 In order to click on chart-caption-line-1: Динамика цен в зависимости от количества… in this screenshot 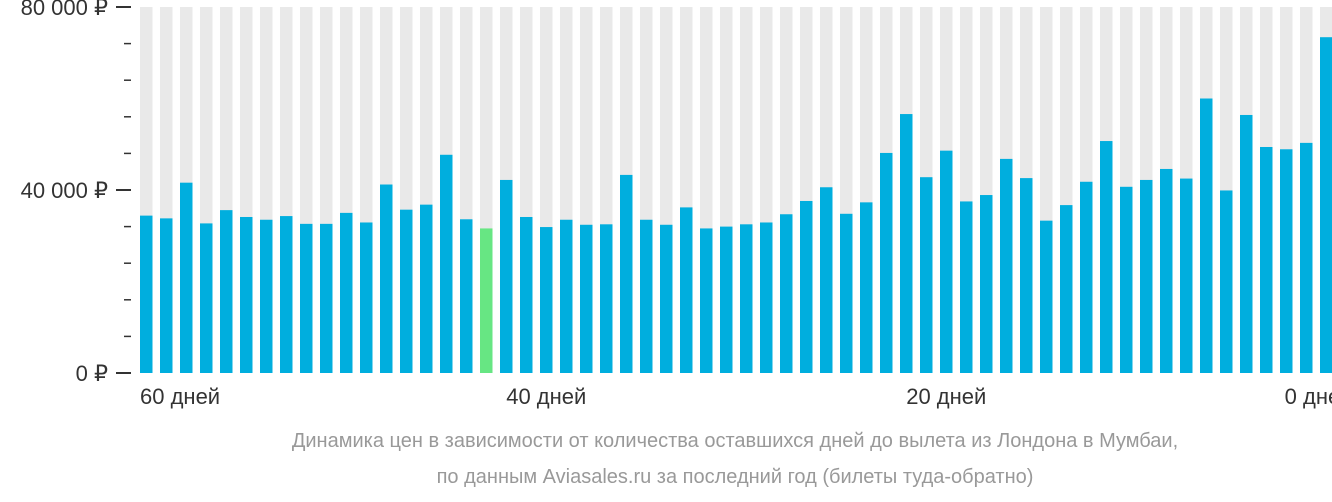, I will do `click(735, 441)`.